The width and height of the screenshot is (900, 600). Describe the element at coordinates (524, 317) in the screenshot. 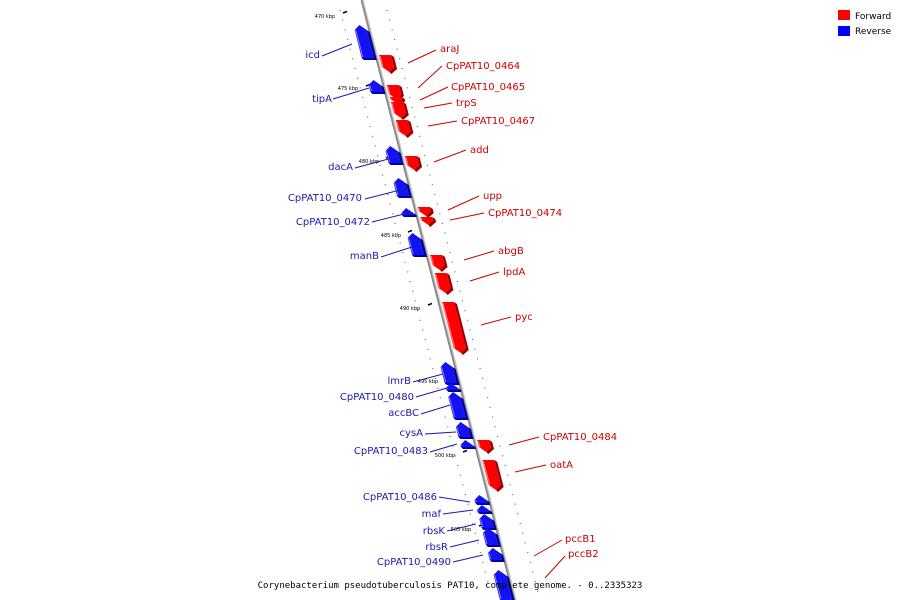

I see `gene-label: pyc` at that location.